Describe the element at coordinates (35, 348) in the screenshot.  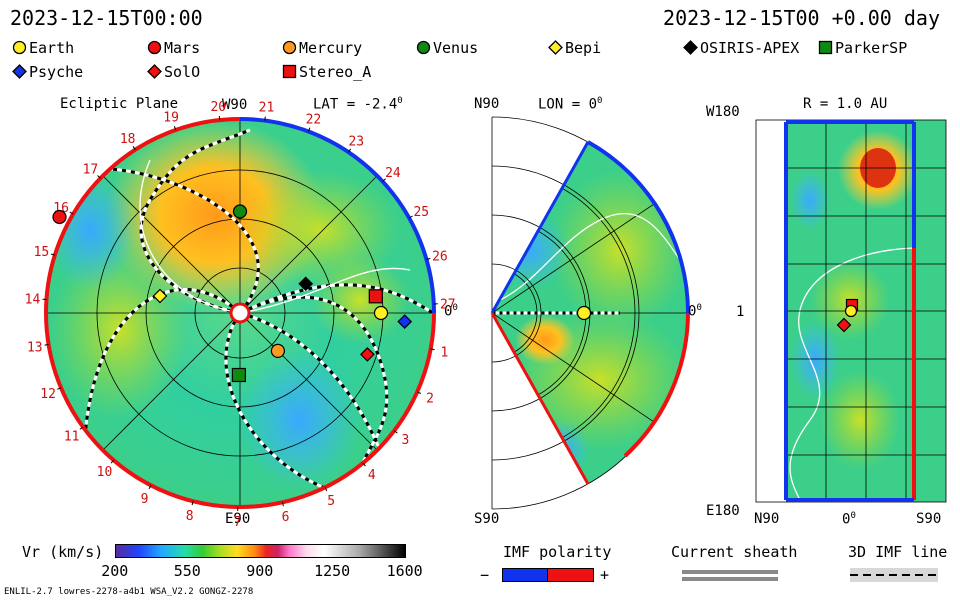
I see `sector-label-13: 13` at that location.